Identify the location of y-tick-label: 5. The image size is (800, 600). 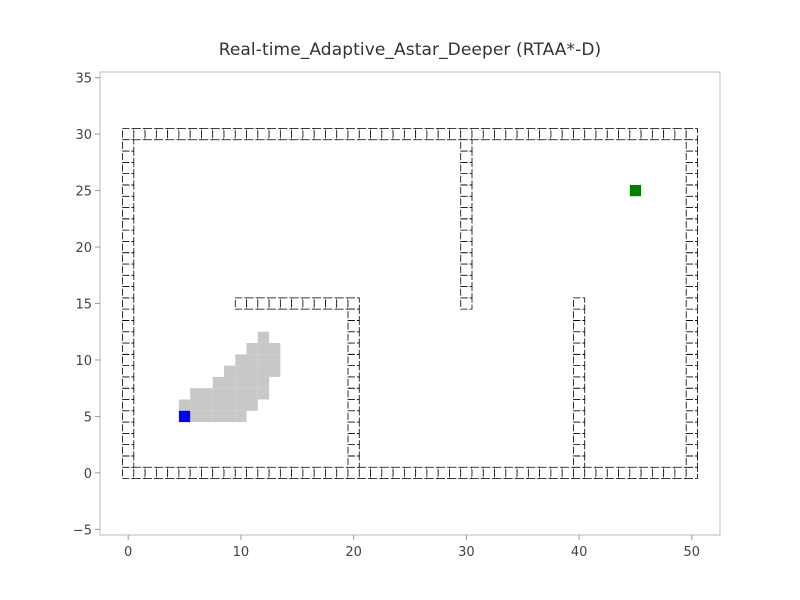
(88, 417).